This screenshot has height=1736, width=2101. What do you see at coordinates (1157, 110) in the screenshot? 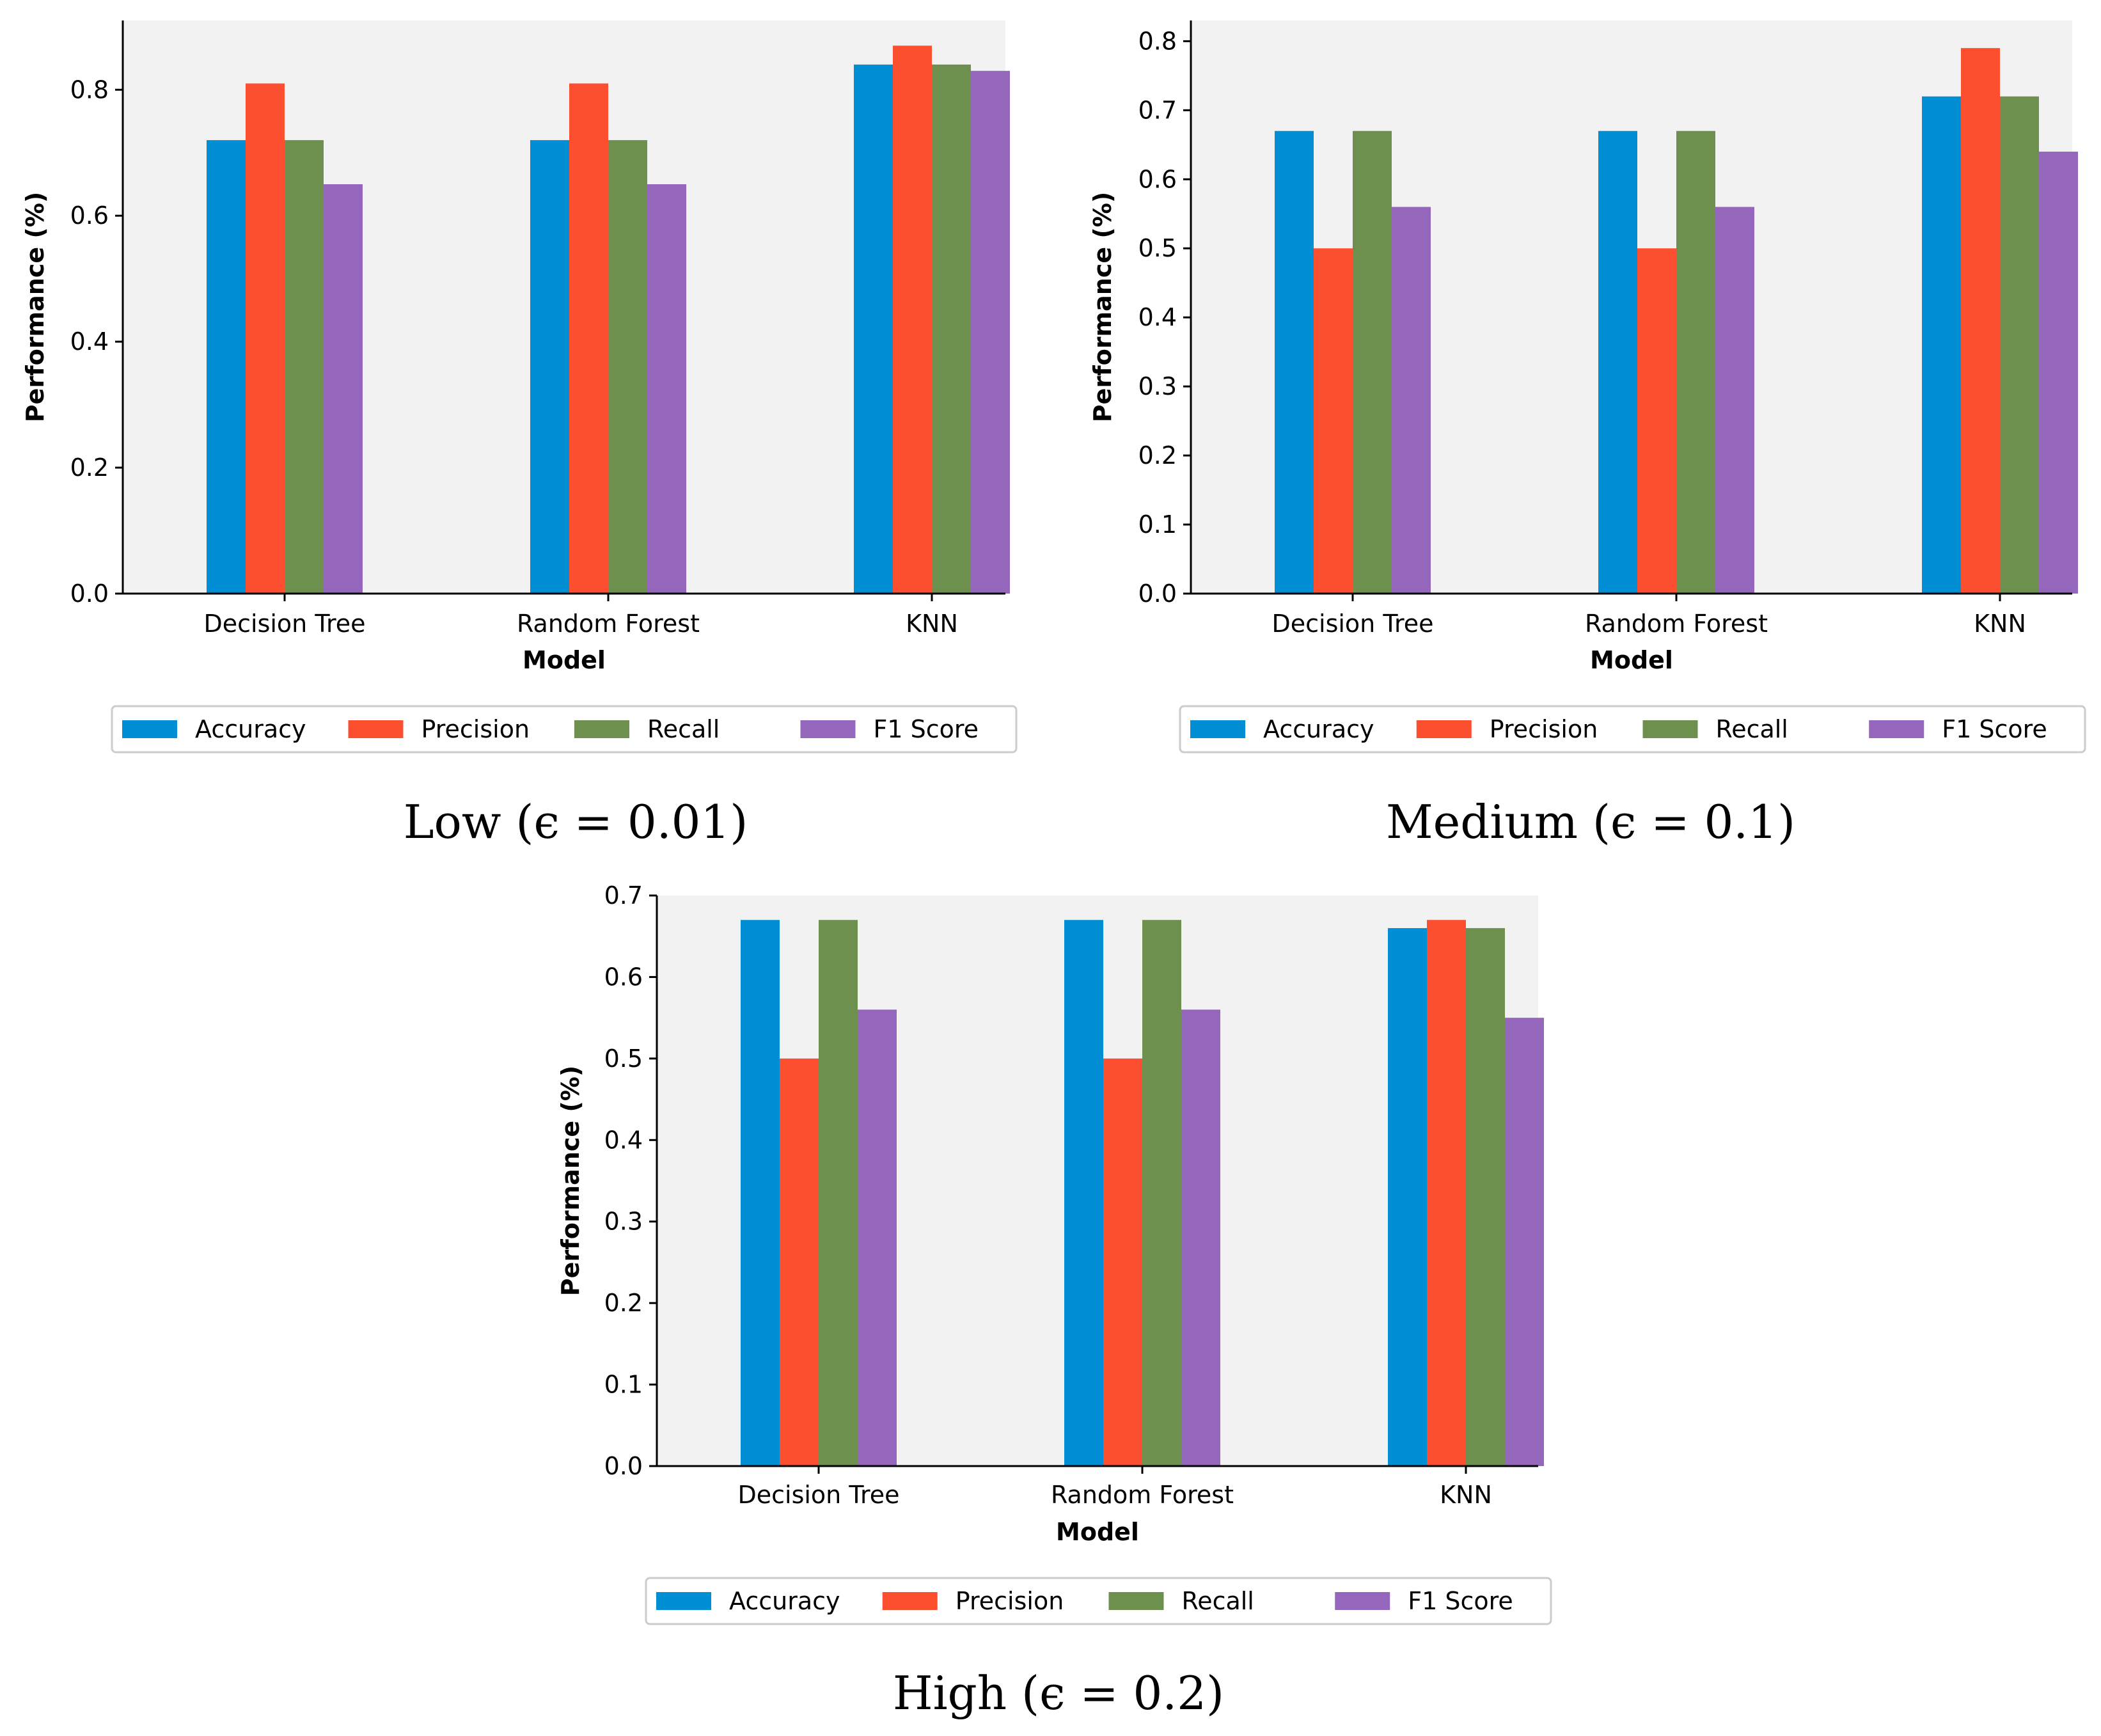
I see `y-tick-label: 0.7` at bounding box center [1157, 110].